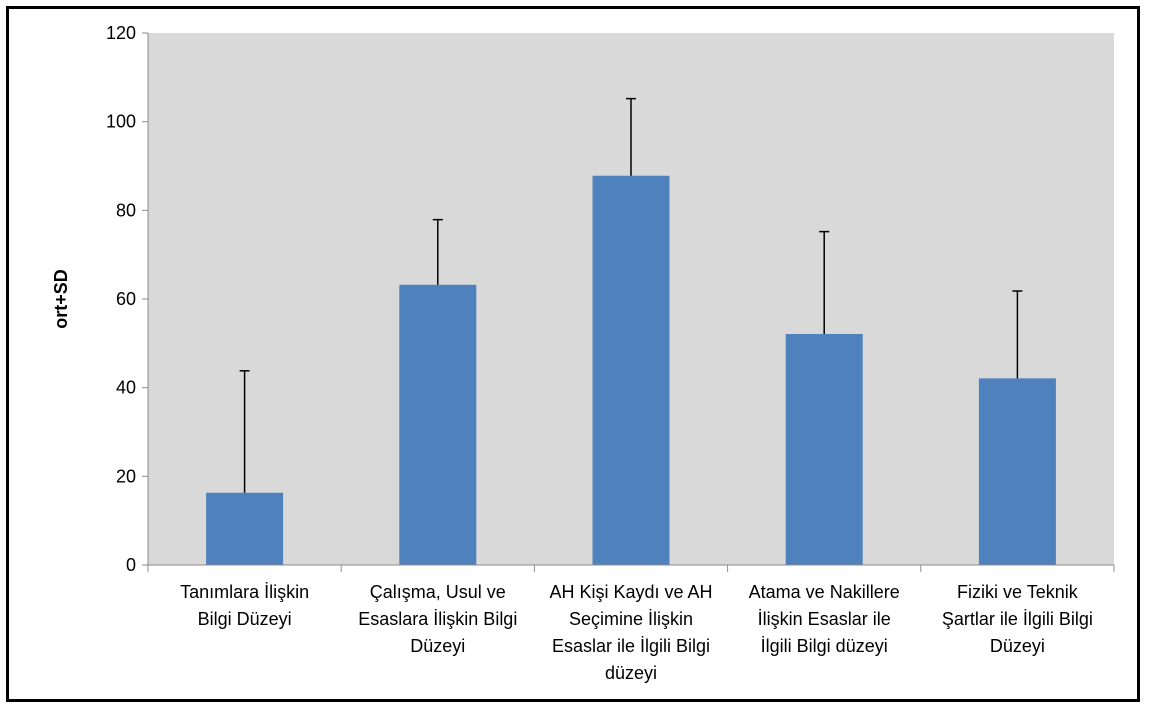 This screenshot has height=713, width=1152. Describe the element at coordinates (245, 619) in the screenshot. I see `x-category-label: Bilgi Düzeyi` at that location.